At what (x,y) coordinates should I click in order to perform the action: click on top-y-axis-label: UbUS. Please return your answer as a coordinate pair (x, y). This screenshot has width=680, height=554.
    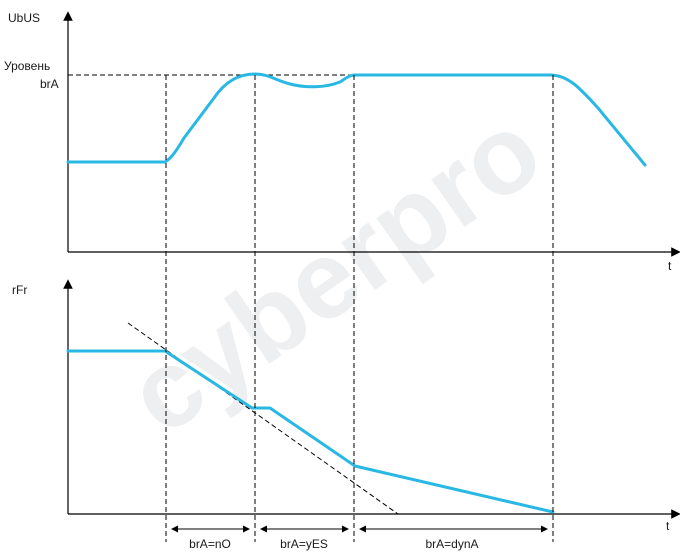
    Looking at the image, I should click on (24, 18).